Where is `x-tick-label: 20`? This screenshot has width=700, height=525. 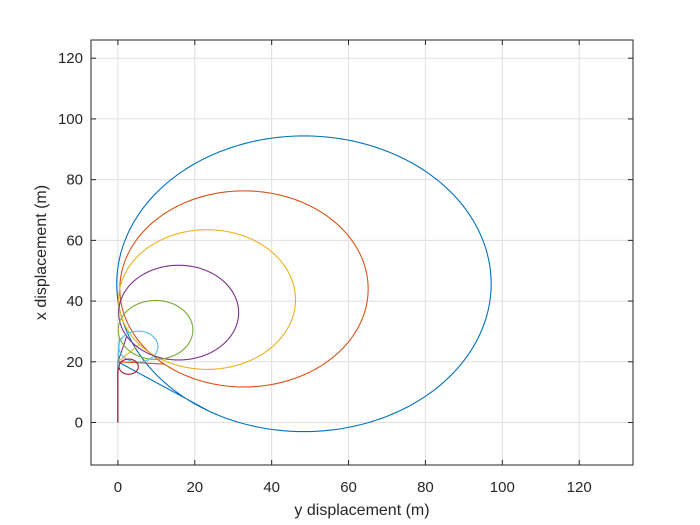 x-tick-label: 20 is located at coordinates (194, 487).